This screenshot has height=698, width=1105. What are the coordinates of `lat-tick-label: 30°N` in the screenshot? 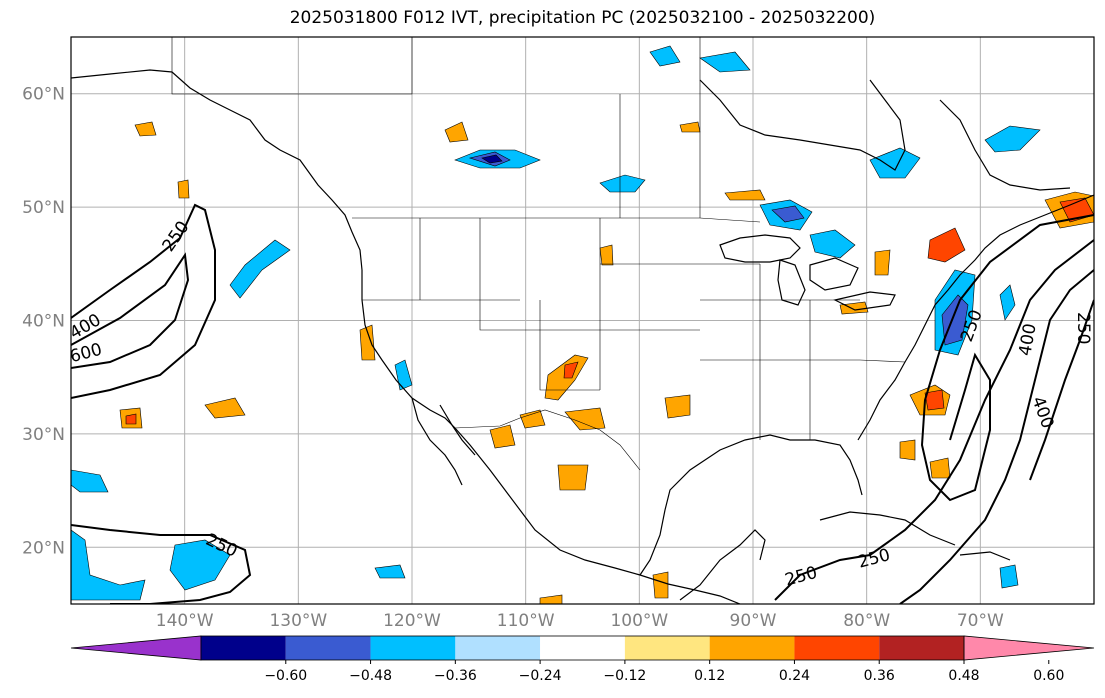 It's located at (43, 435).